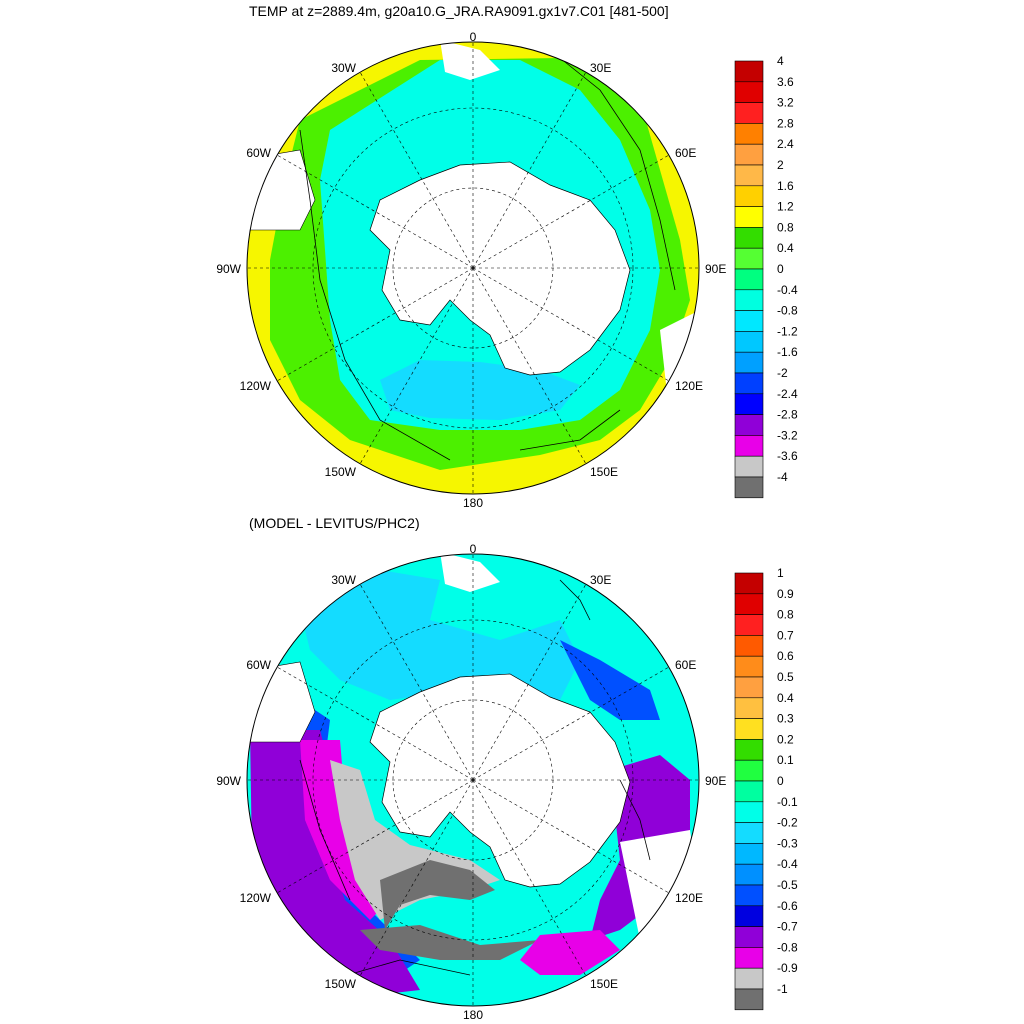 The image size is (1024, 1024). I want to click on top-contours, so click(487, 259).